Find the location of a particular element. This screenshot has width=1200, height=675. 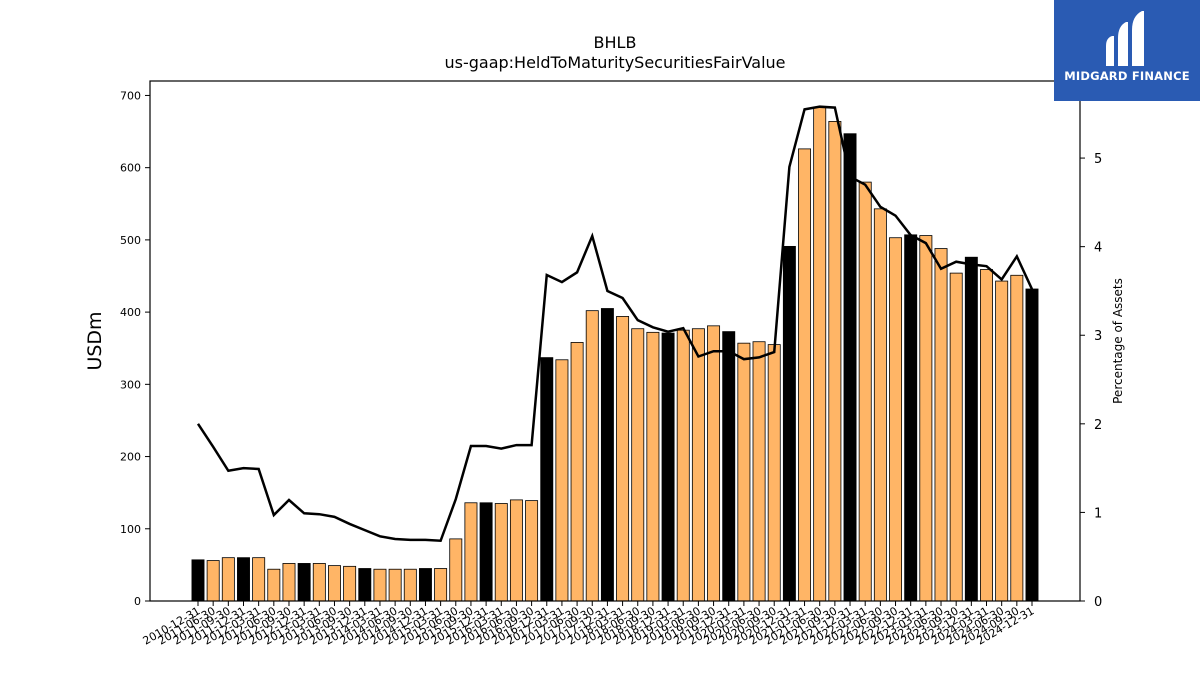

y2-tick-label: 3 is located at coordinates (1098, 336).